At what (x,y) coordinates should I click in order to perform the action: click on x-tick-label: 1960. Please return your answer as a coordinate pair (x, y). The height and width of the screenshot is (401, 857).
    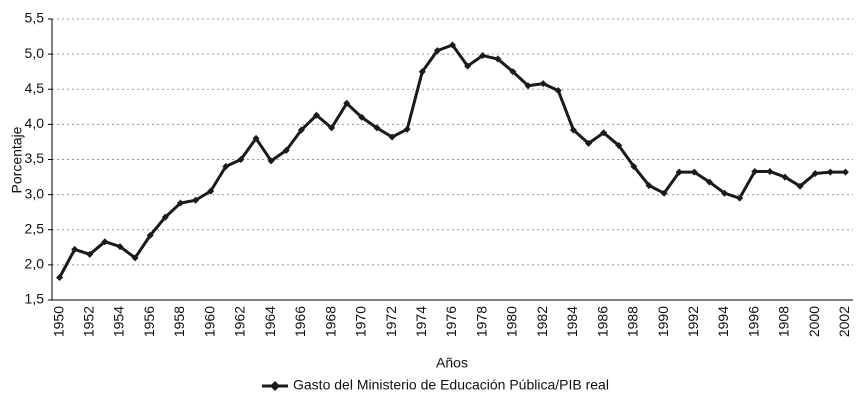
    Looking at the image, I should click on (209, 321).